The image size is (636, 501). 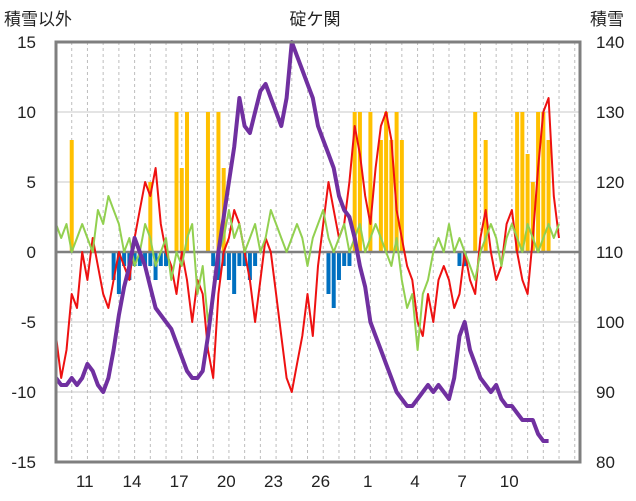 I want to click on y-left-tick-label: -10, so click(x=23, y=392).